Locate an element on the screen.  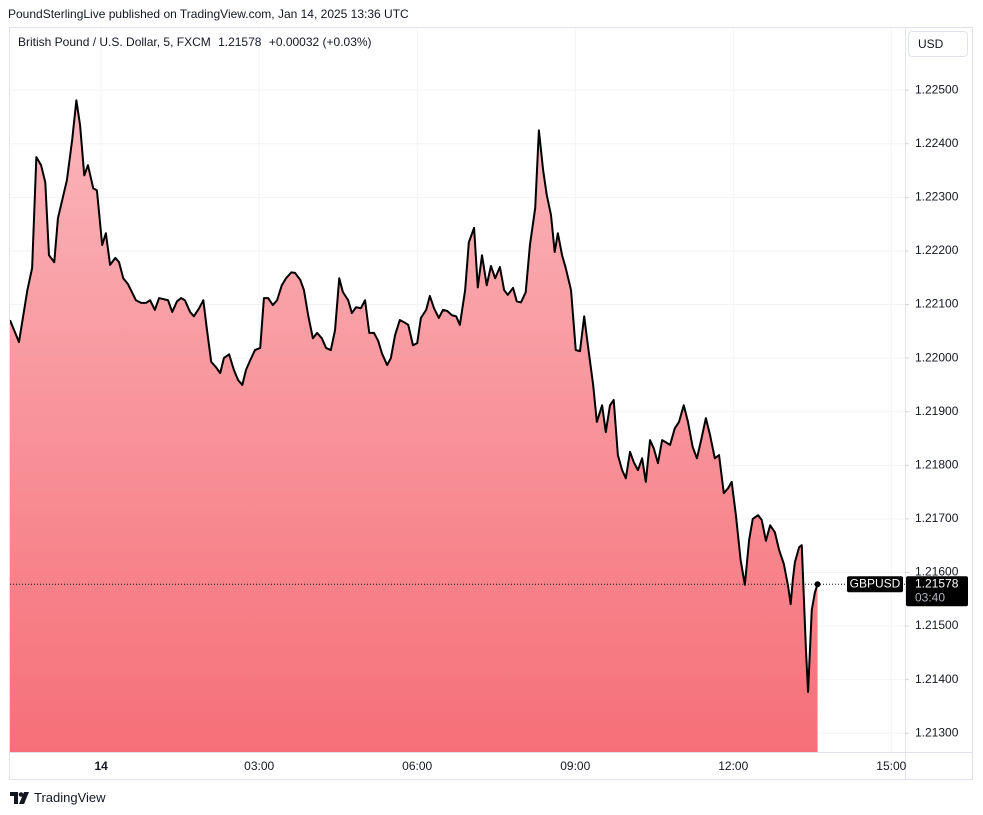
symbol-label-box is located at coordinates (875, 584).